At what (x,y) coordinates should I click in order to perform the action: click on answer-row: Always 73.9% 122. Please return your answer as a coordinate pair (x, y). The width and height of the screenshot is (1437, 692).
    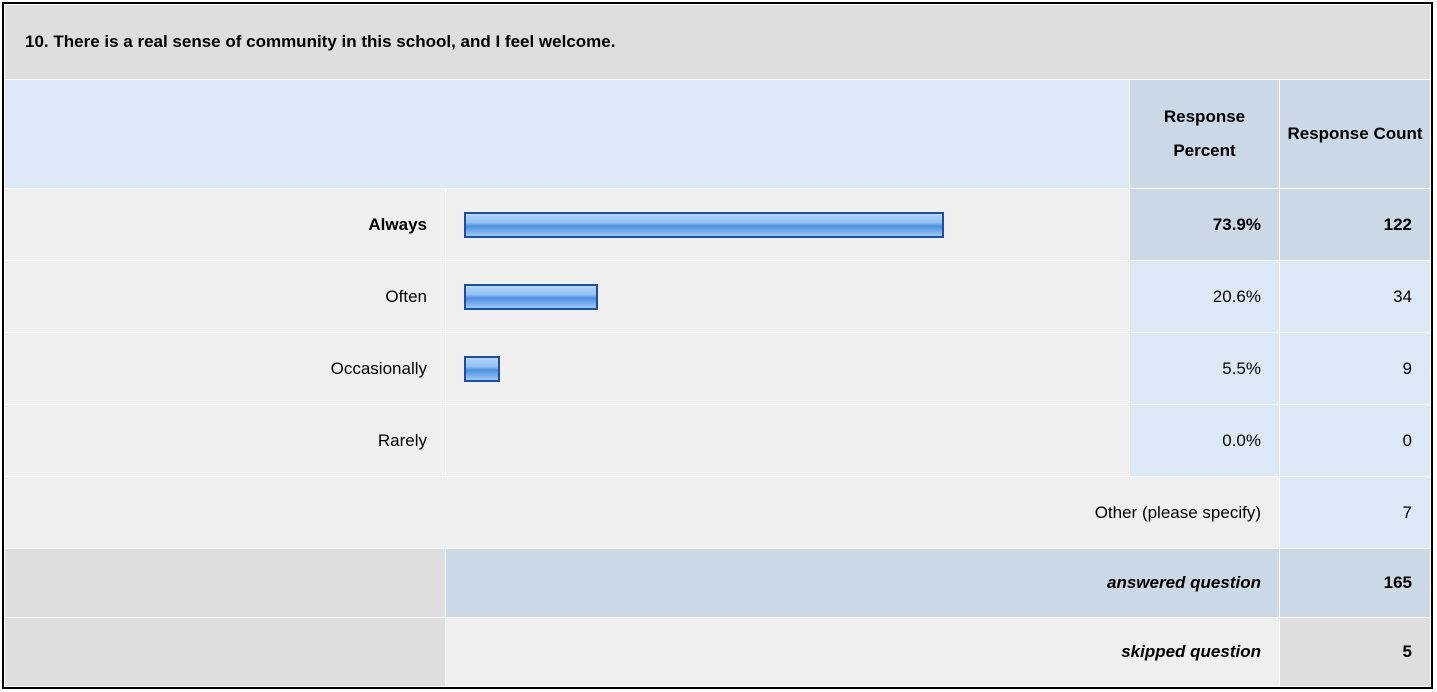
    Looking at the image, I should click on (717, 224).